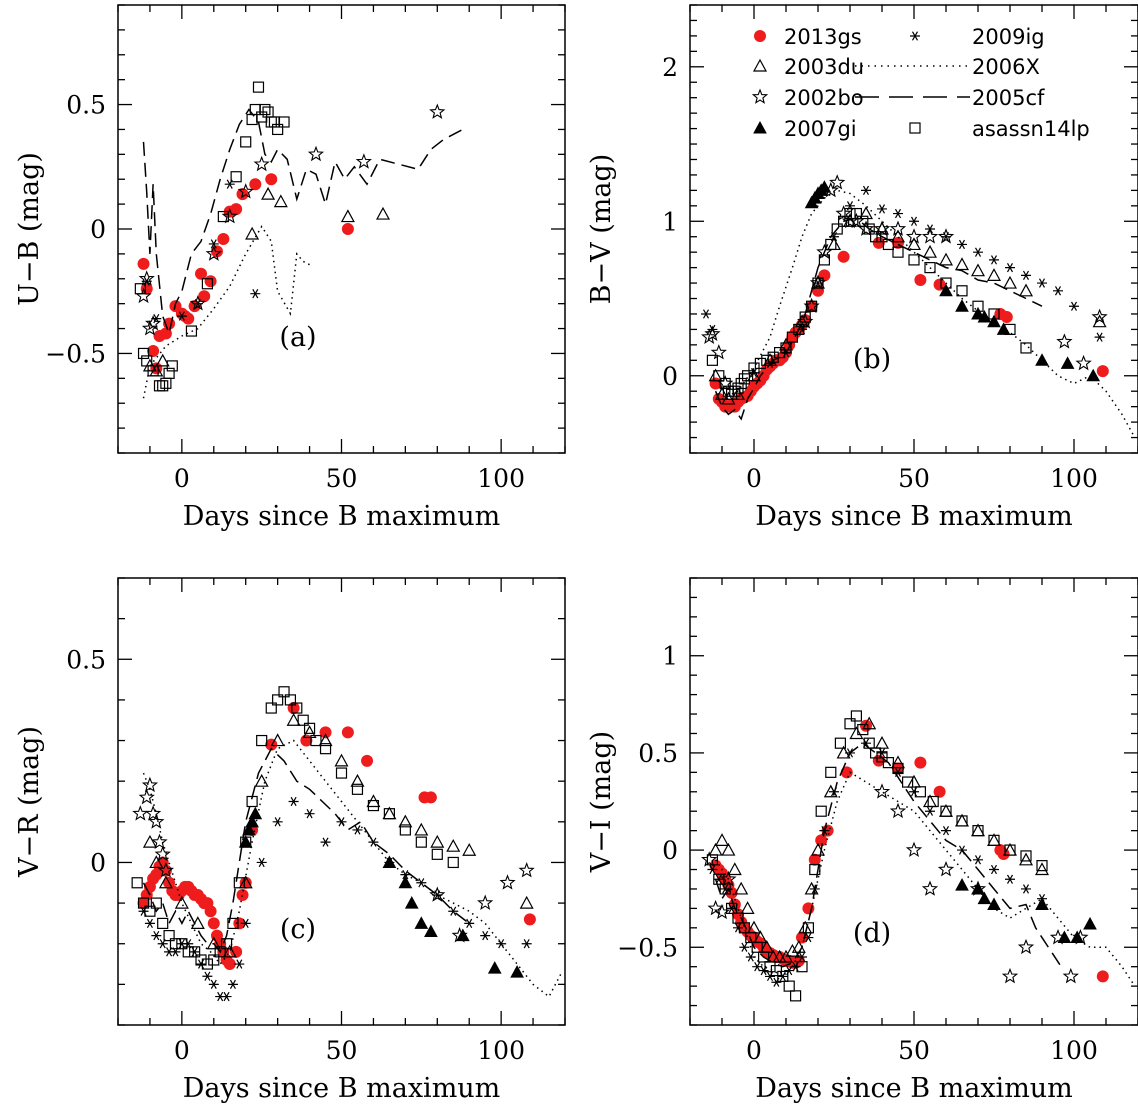 The height and width of the screenshot is (1109, 1138). Describe the element at coordinates (872, 933) in the screenshot. I see `panel-label: (d)` at that location.